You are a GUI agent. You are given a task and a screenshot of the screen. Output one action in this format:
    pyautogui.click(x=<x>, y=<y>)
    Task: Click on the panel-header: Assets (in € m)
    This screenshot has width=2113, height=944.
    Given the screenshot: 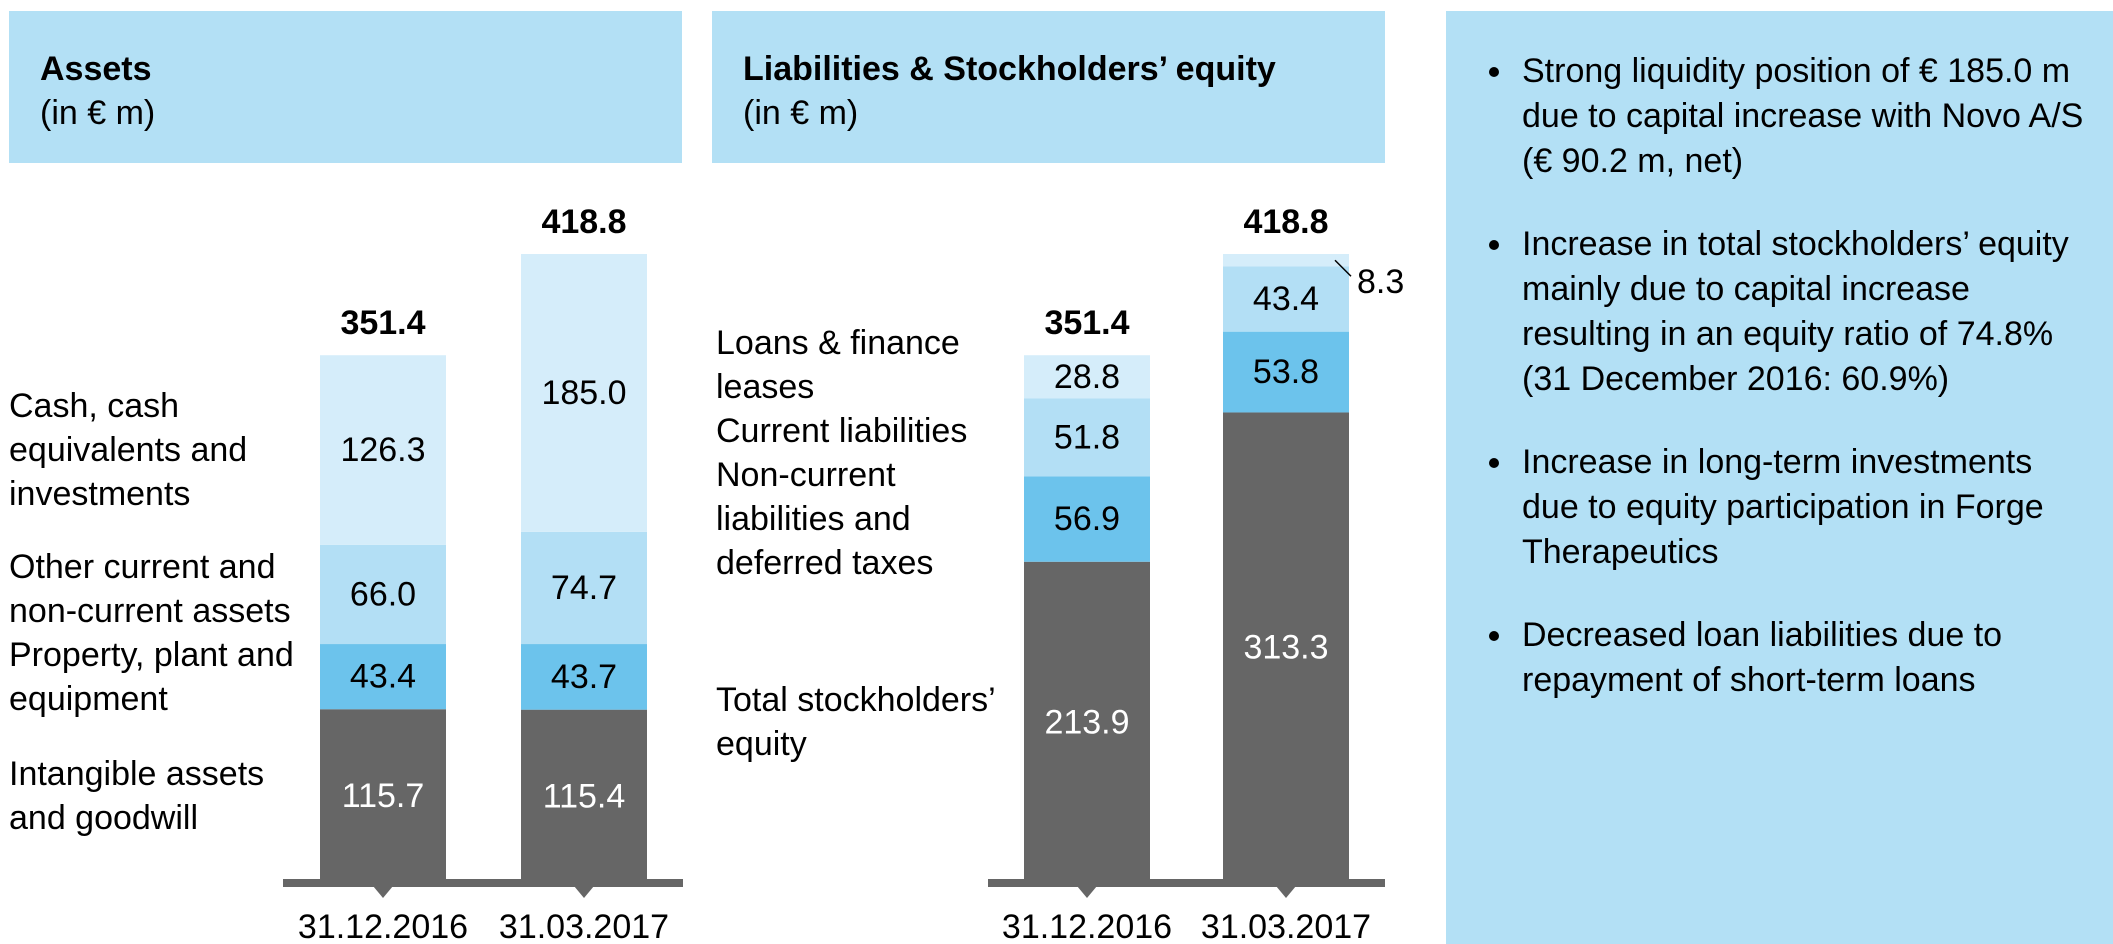 What is the action you would take?
    pyautogui.click(x=345, y=87)
    